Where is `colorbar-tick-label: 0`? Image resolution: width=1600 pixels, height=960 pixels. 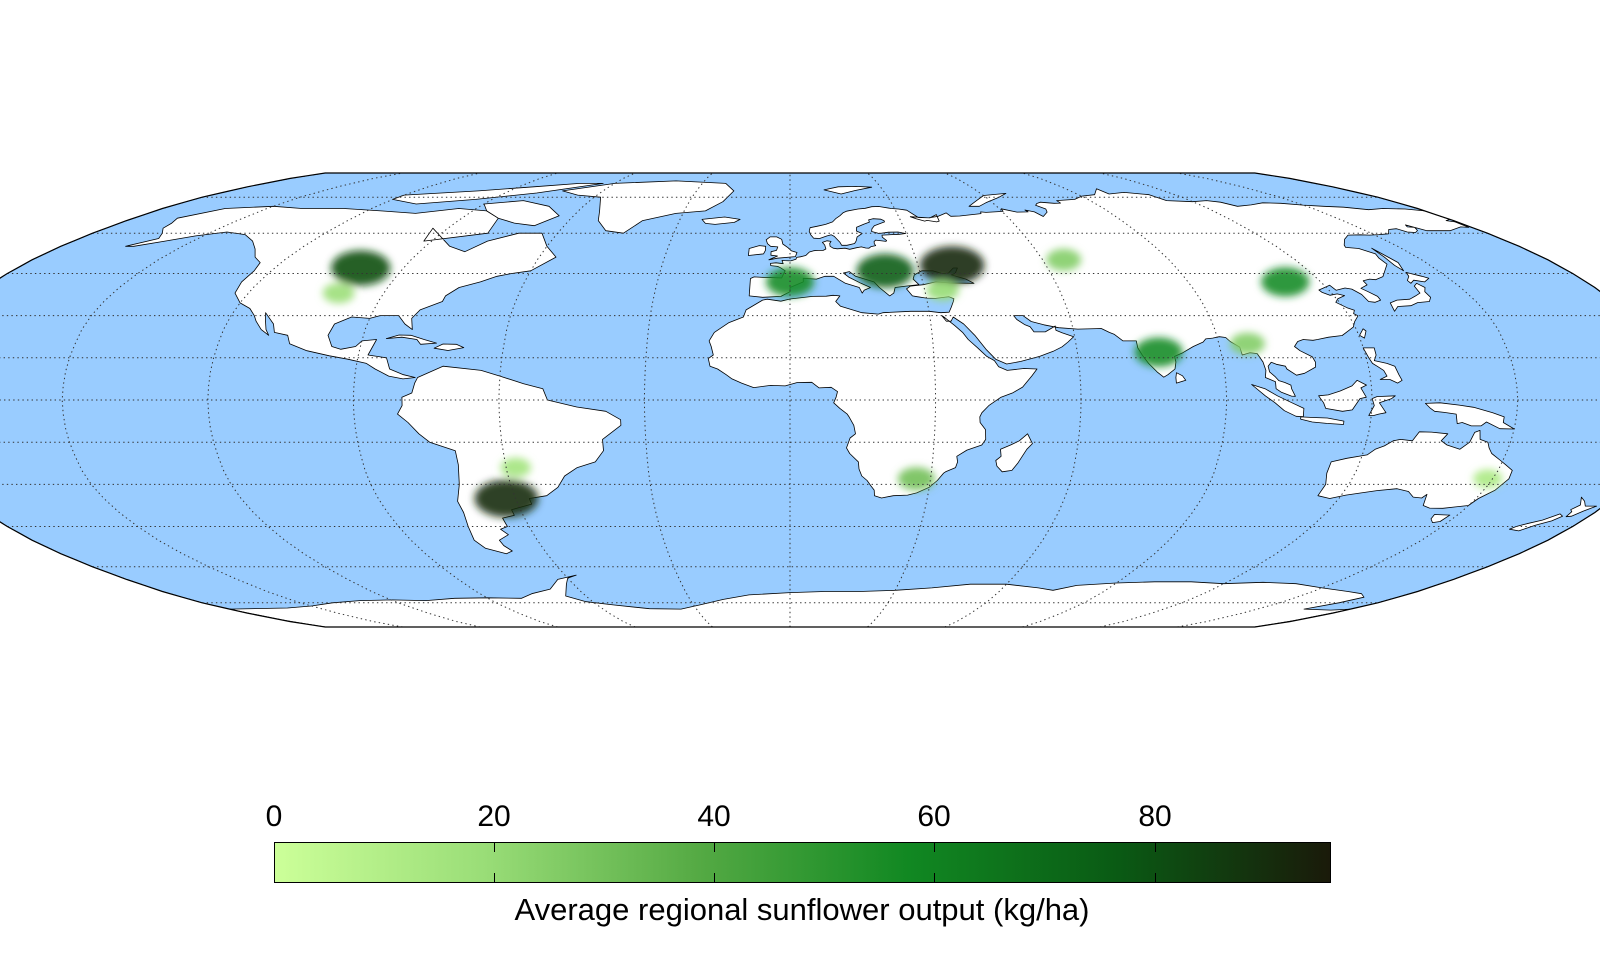
colorbar-tick-label: 0 is located at coordinates (274, 816).